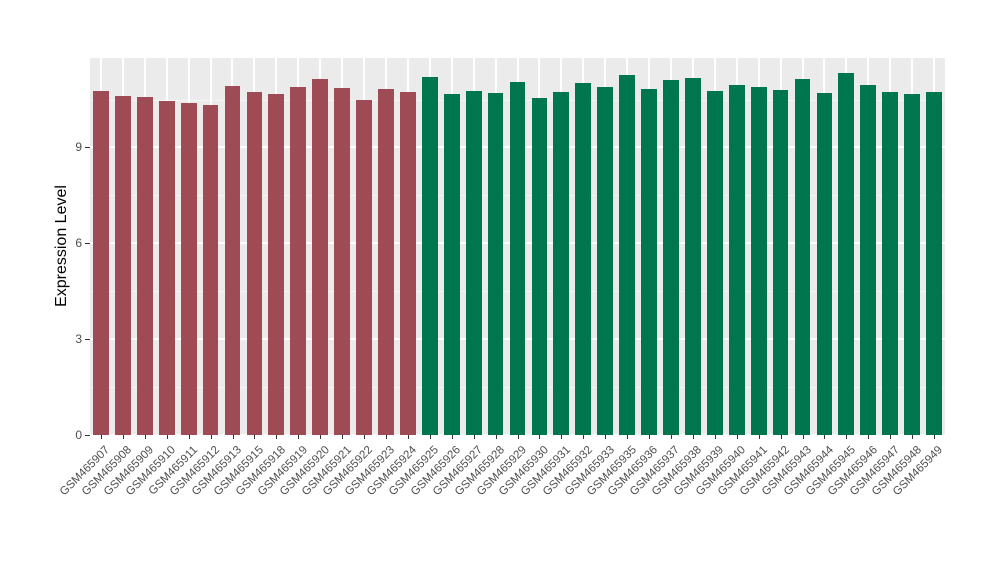 This screenshot has height=580, width=1000. What do you see at coordinates (78, 435) in the screenshot?
I see `y-tick-label: 0` at bounding box center [78, 435].